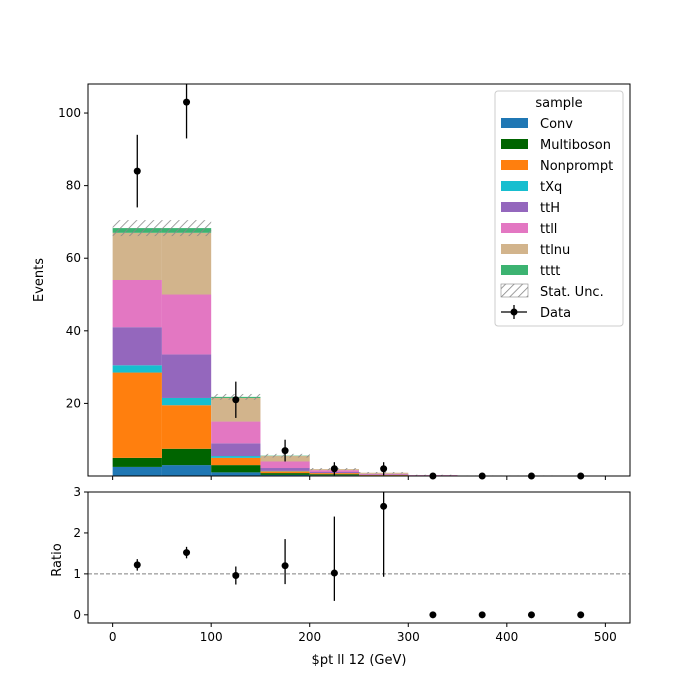 This screenshot has width=700, height=700. Describe the element at coordinates (605, 637) in the screenshot. I see `x-tick-label: 500` at that location.